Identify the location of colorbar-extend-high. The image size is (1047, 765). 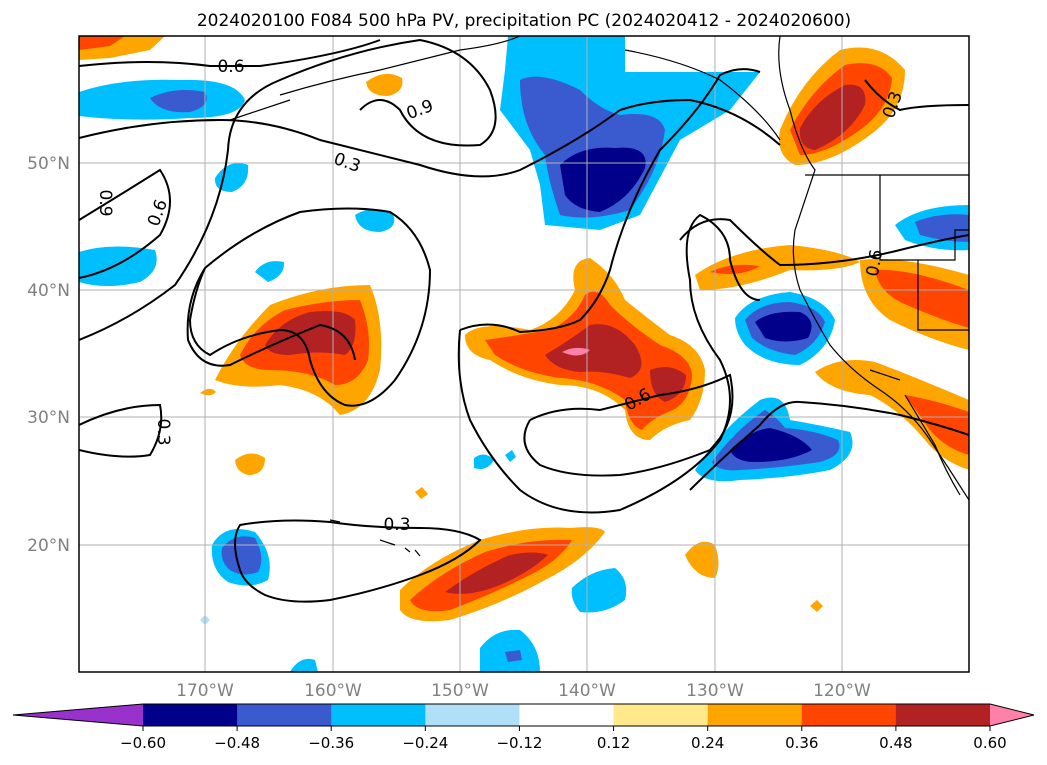
(1012, 715).